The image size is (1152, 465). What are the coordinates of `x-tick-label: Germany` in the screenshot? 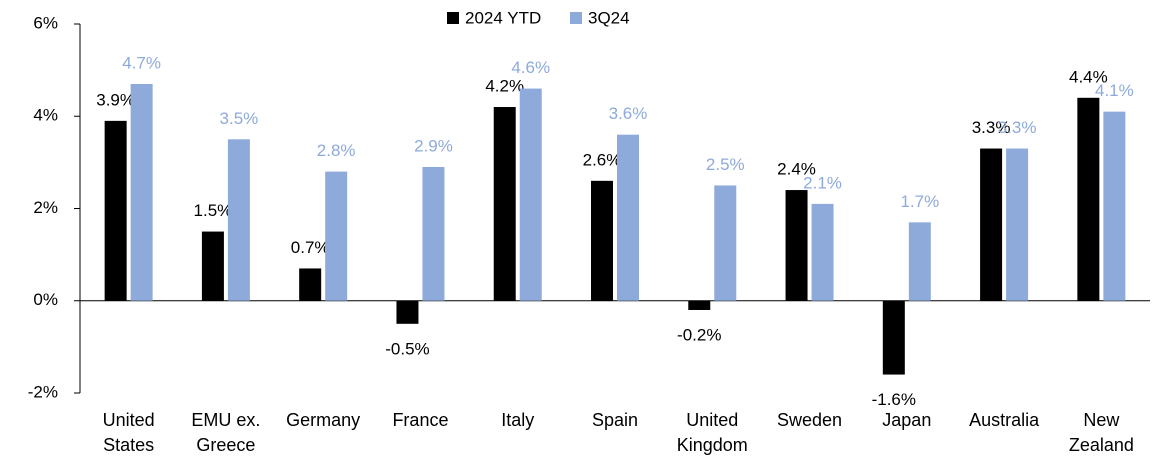 It's located at (323, 420).